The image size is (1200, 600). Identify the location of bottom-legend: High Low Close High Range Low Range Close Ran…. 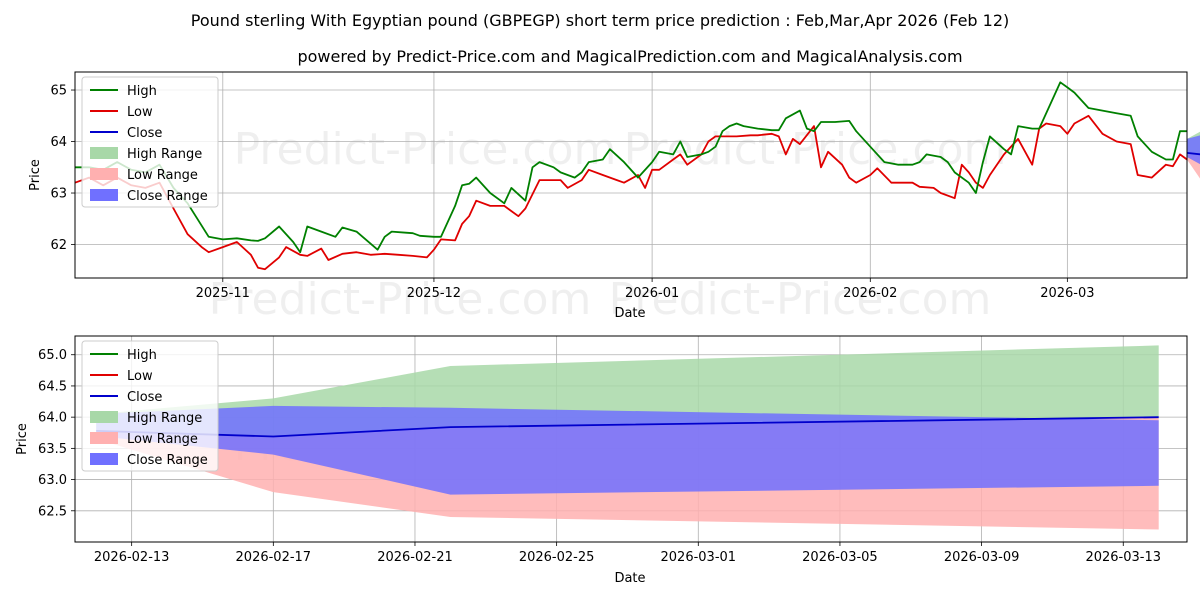
(150, 406).